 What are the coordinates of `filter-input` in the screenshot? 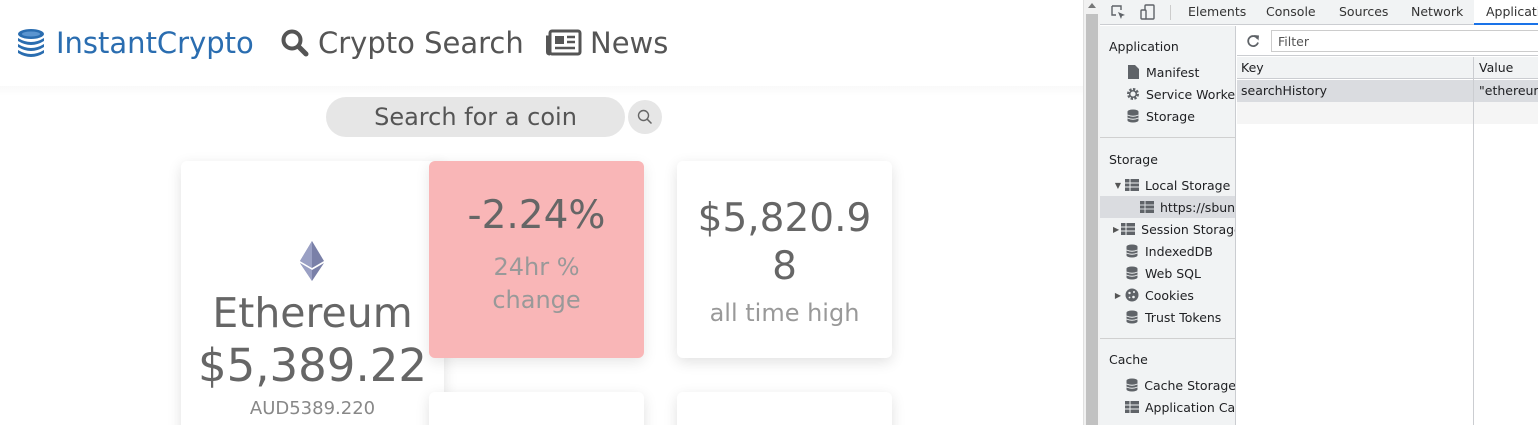 It's located at (1404, 41).